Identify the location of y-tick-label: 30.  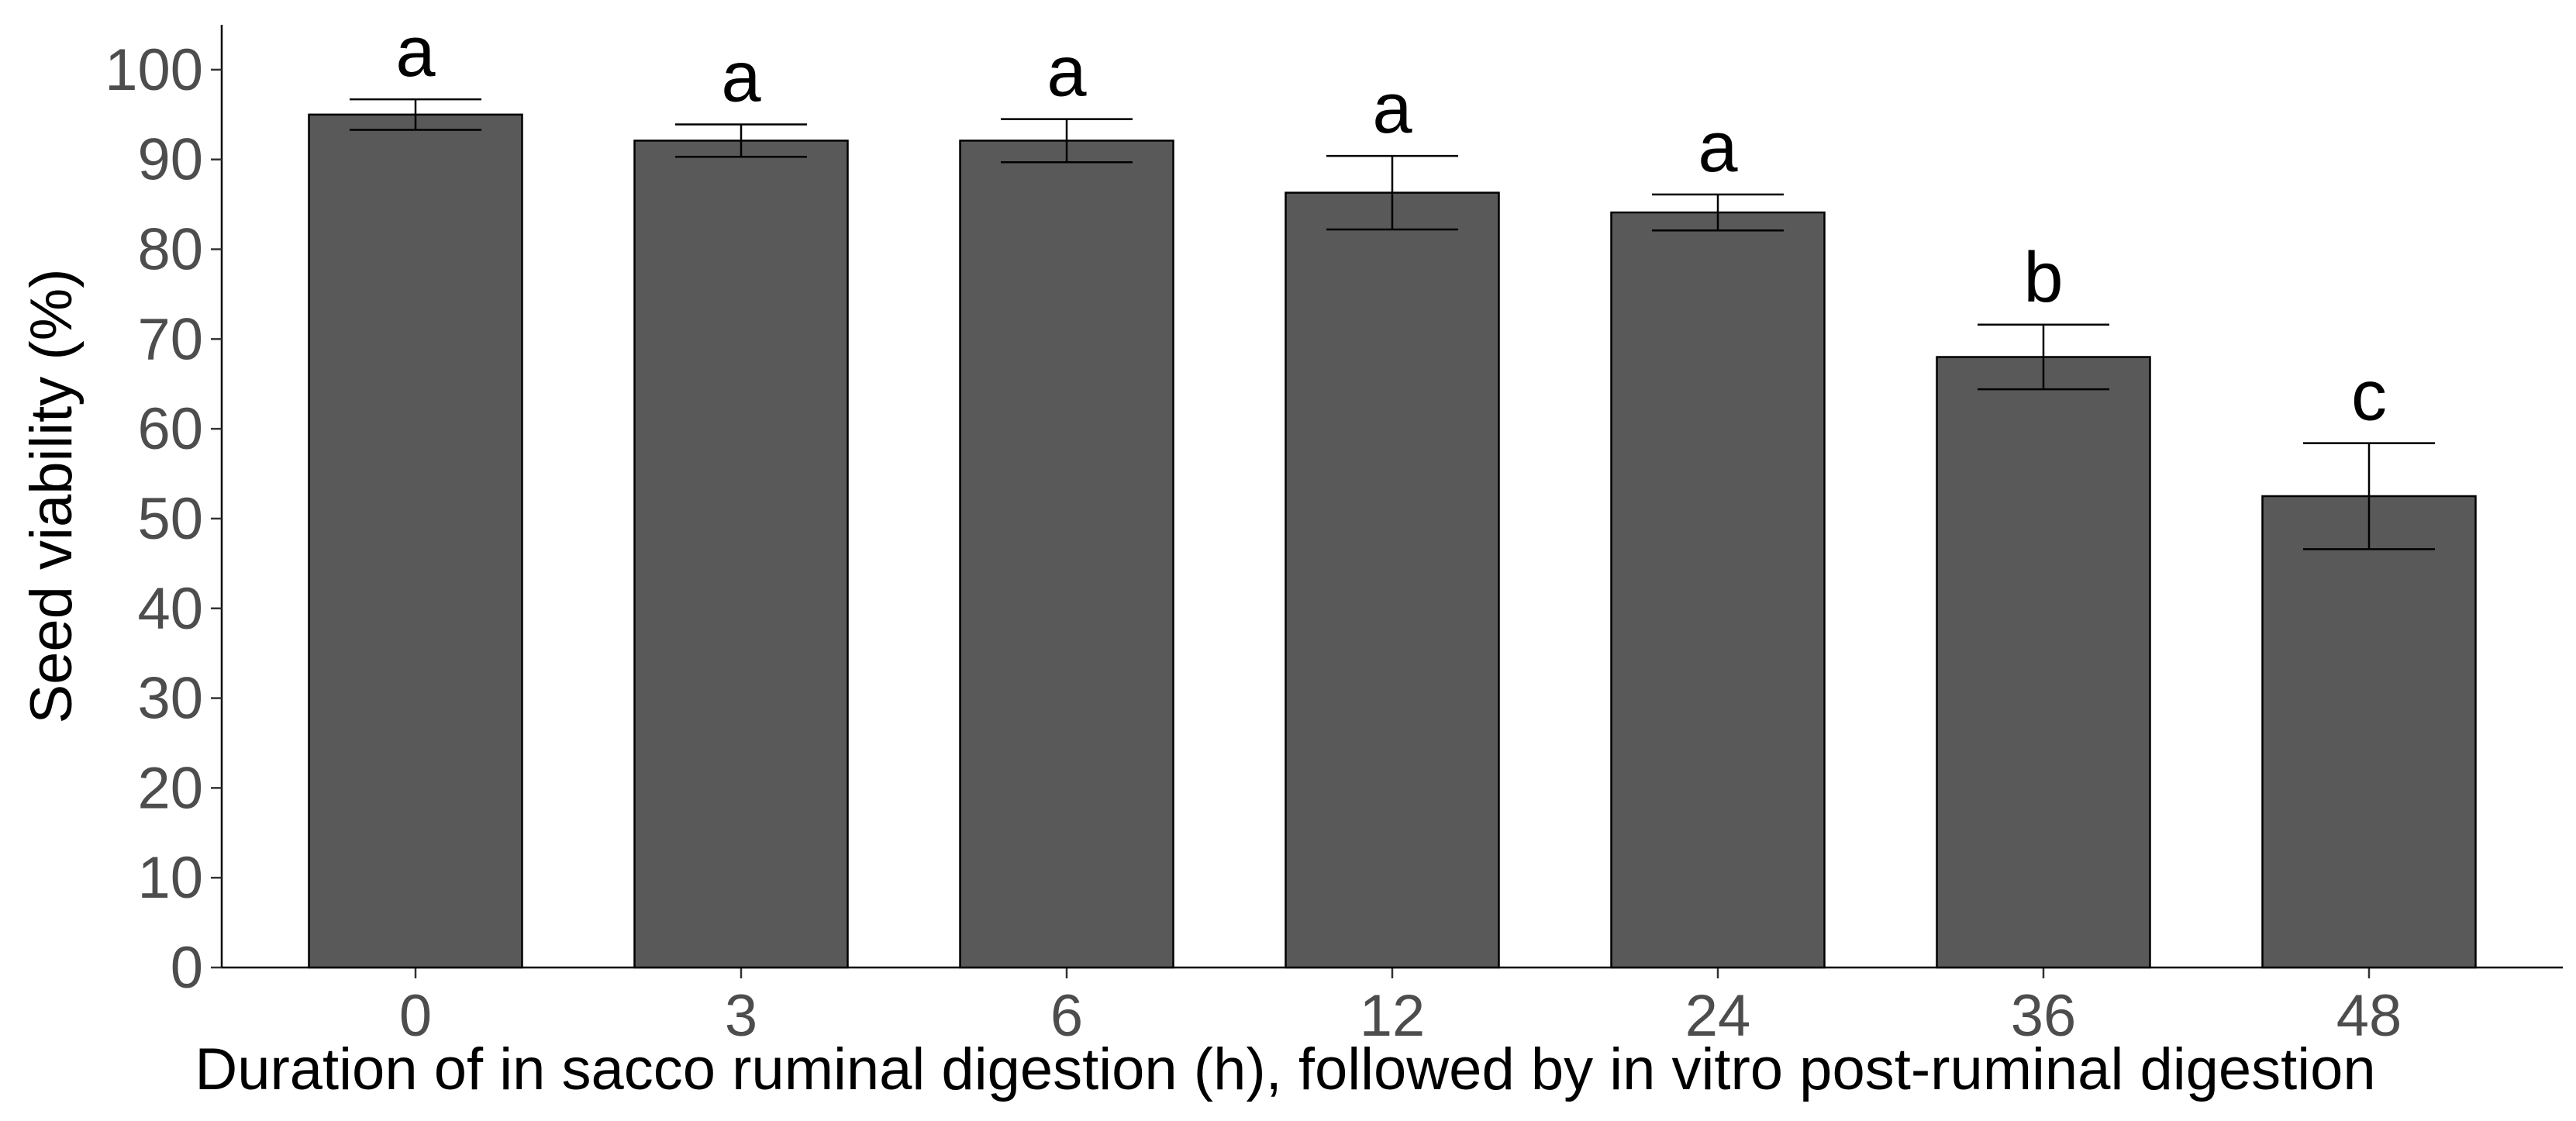
(170, 699).